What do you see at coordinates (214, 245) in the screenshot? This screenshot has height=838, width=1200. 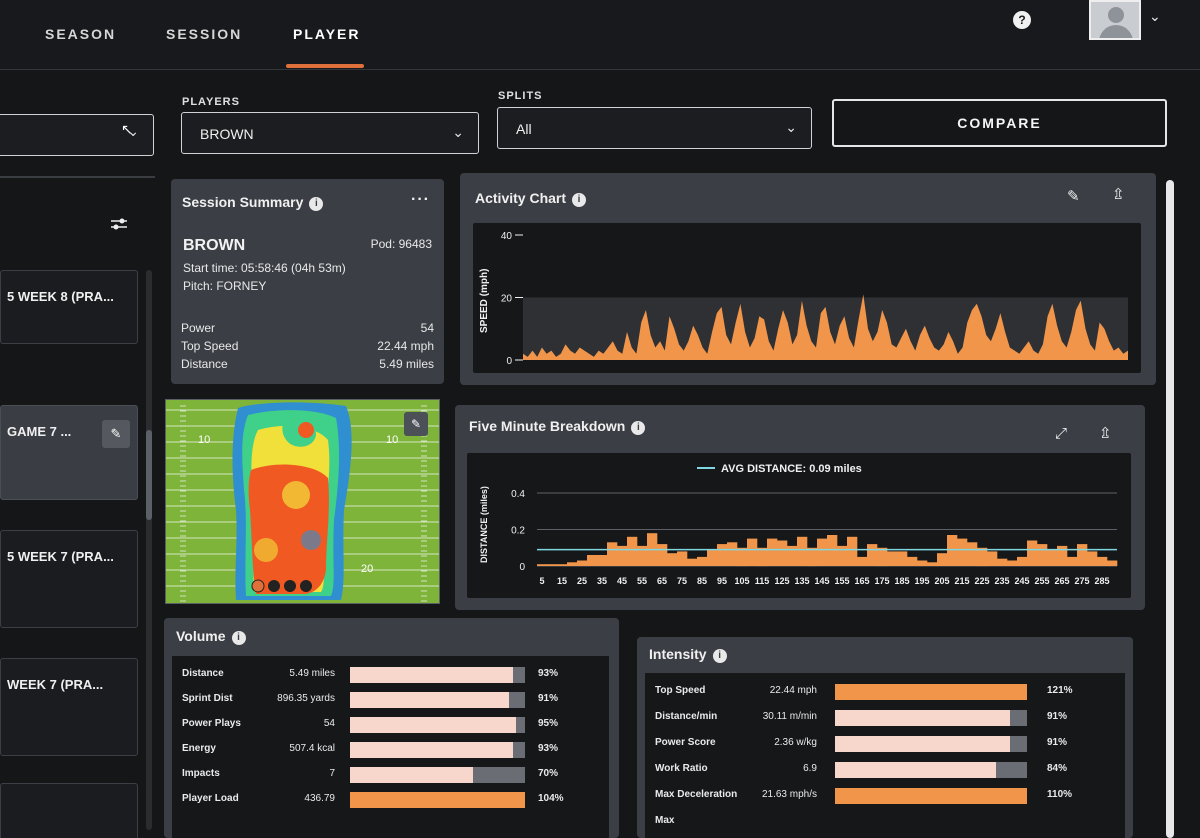 I see `summary-player-name: BROWN` at bounding box center [214, 245].